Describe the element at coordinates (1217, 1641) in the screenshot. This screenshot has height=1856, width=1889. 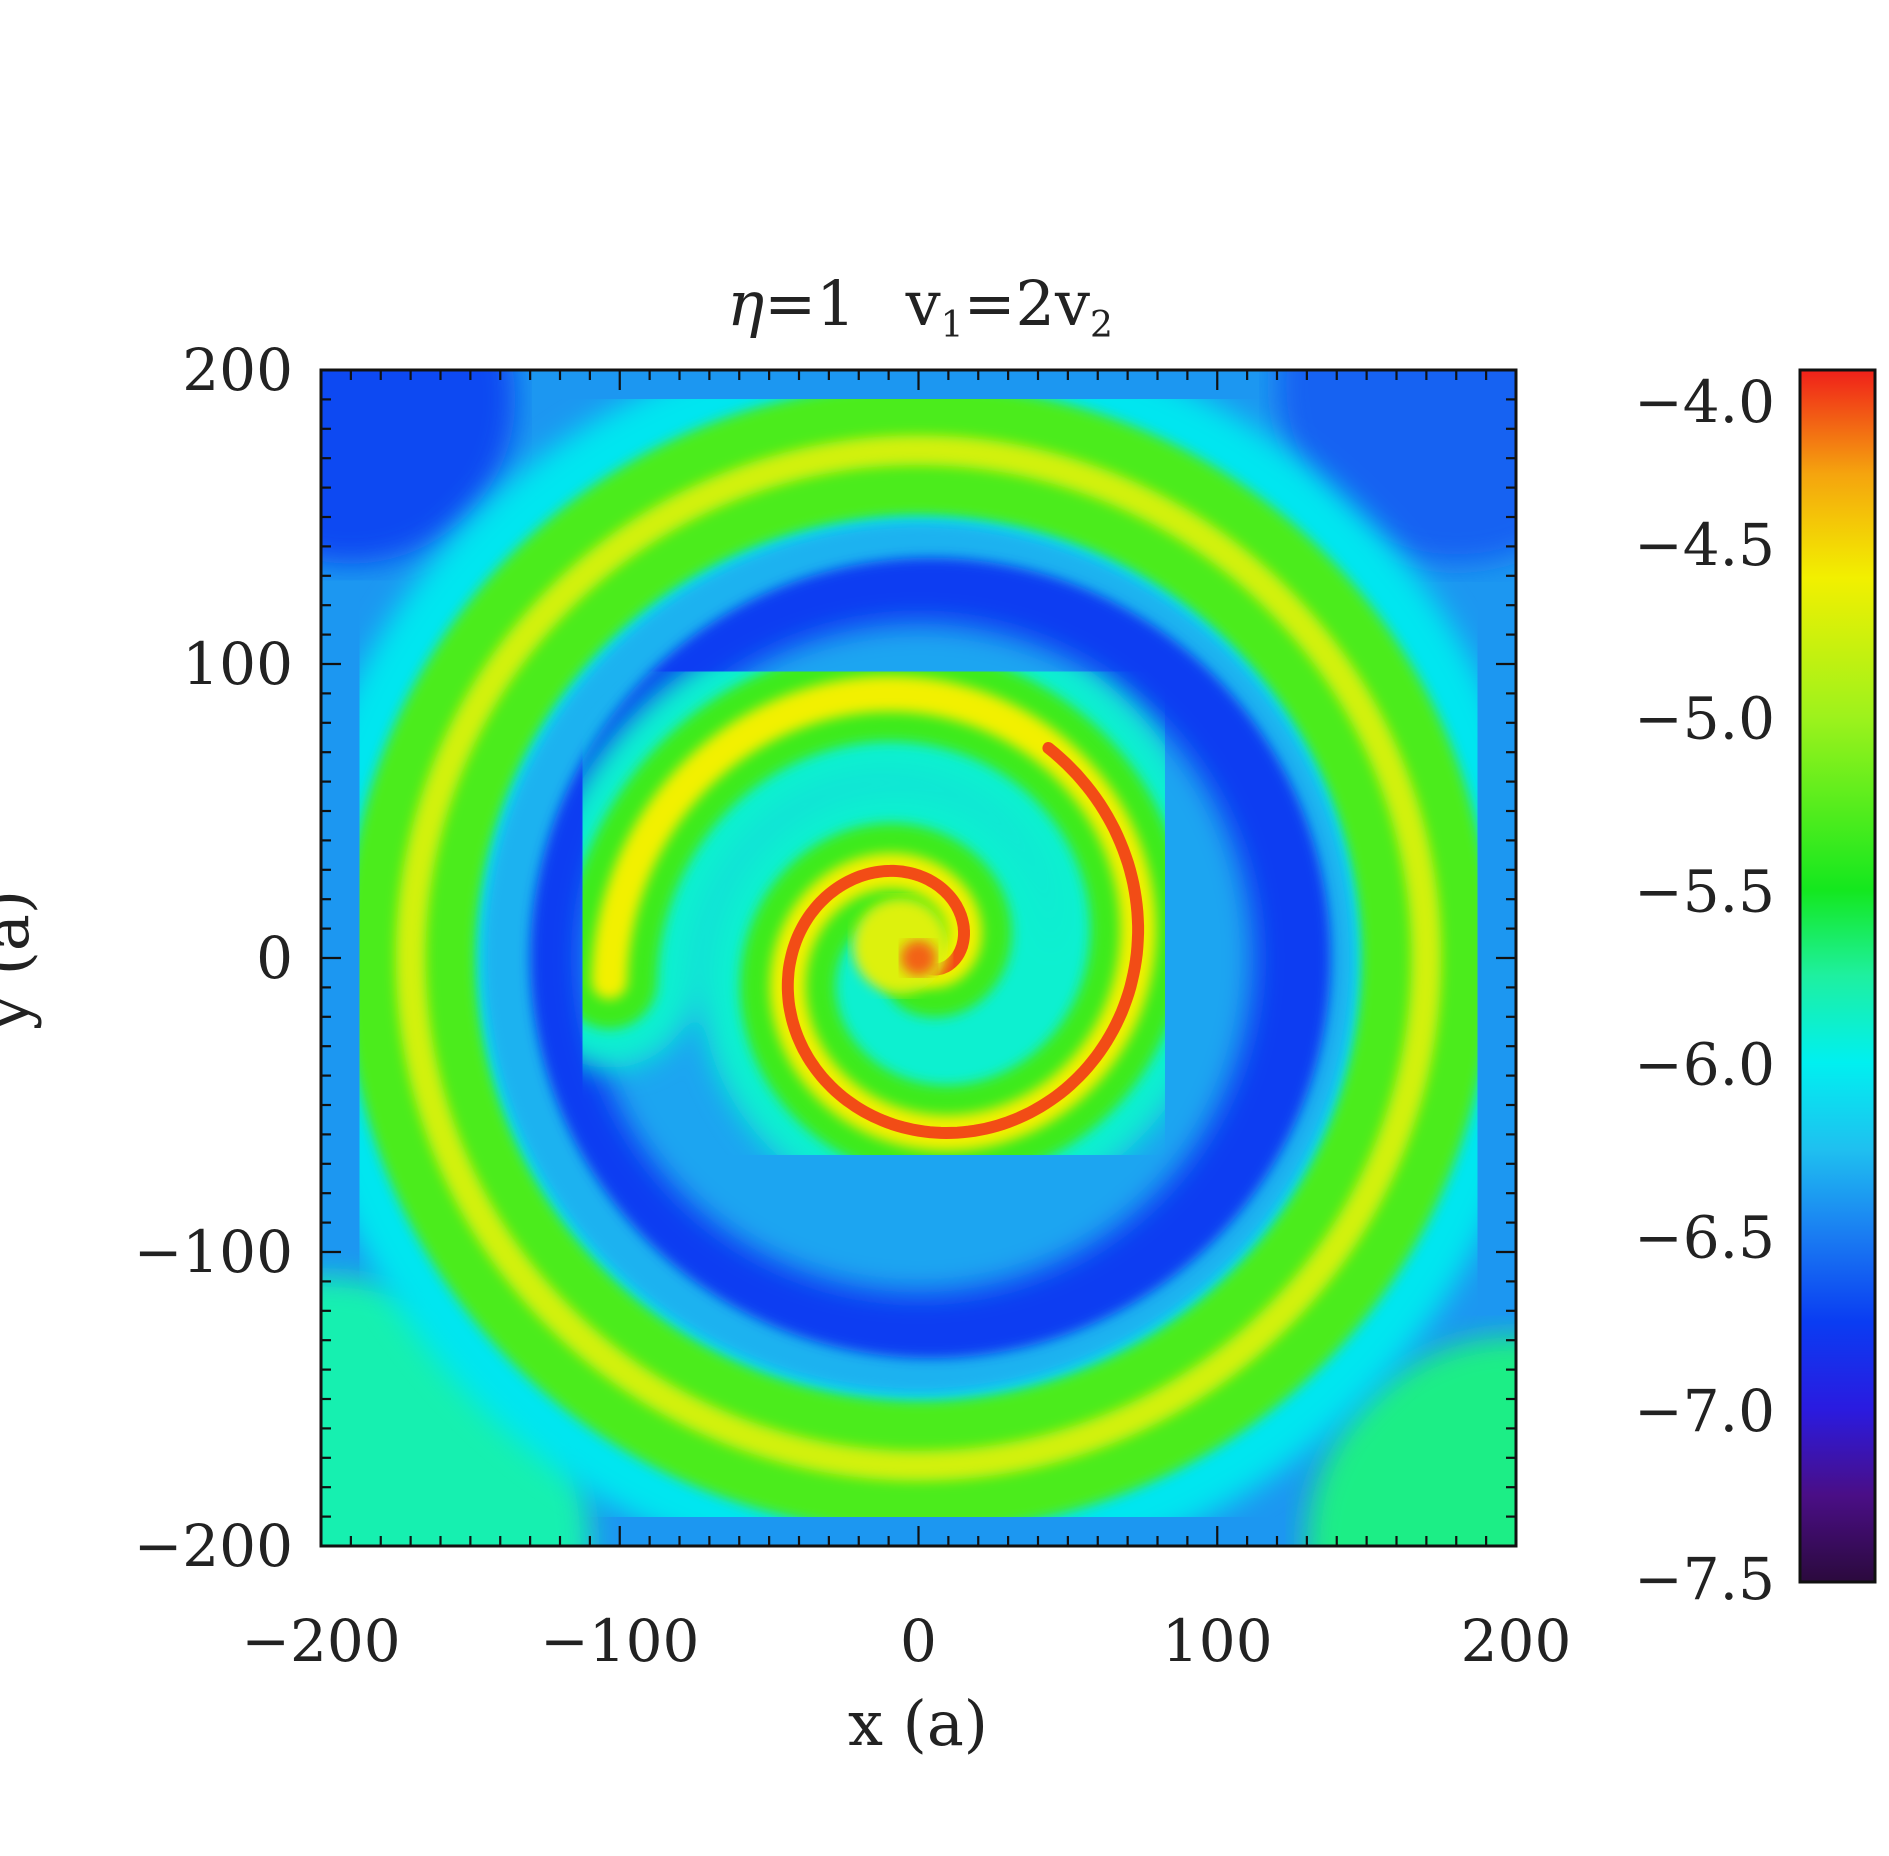
I see `x-tick-label: 100` at that location.